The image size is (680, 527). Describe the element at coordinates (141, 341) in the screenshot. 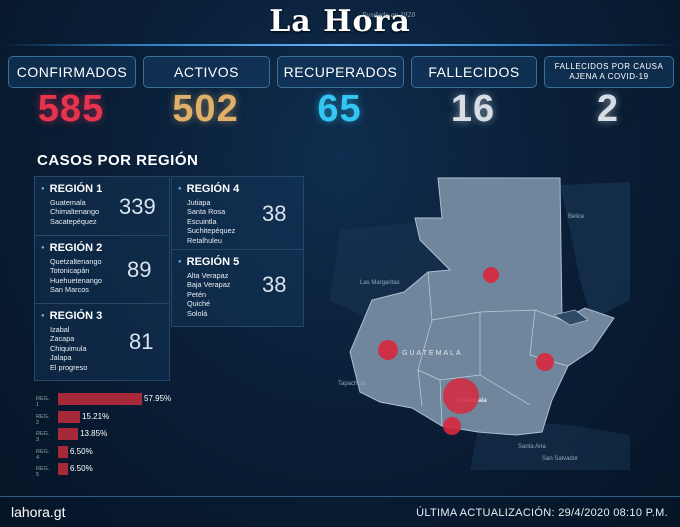

I see `region-count: 81` at that location.